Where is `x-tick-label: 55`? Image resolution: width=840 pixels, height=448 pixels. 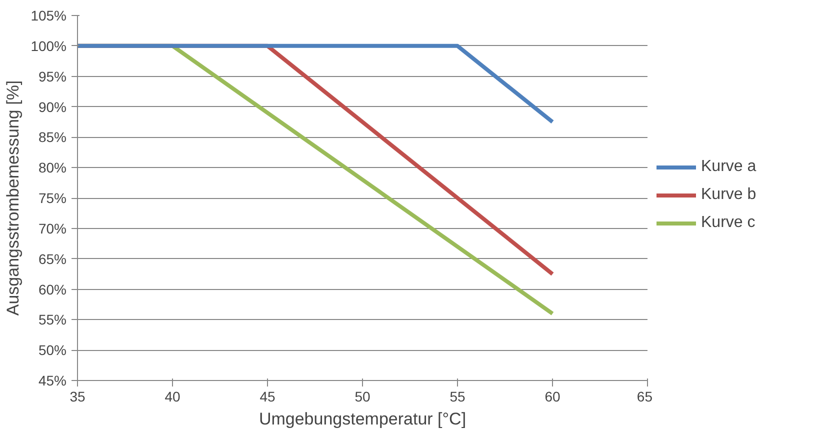
x-tick-label: 55 is located at coordinates (458, 396).